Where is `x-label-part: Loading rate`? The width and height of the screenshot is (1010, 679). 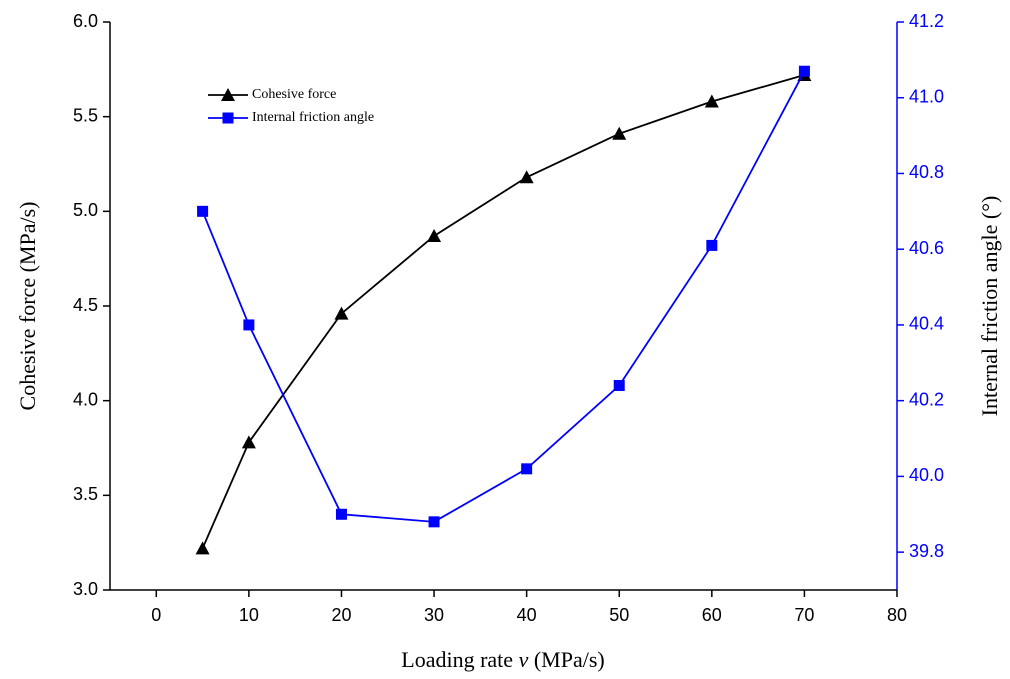
x-label-part: Loading rate is located at coordinates (459, 659).